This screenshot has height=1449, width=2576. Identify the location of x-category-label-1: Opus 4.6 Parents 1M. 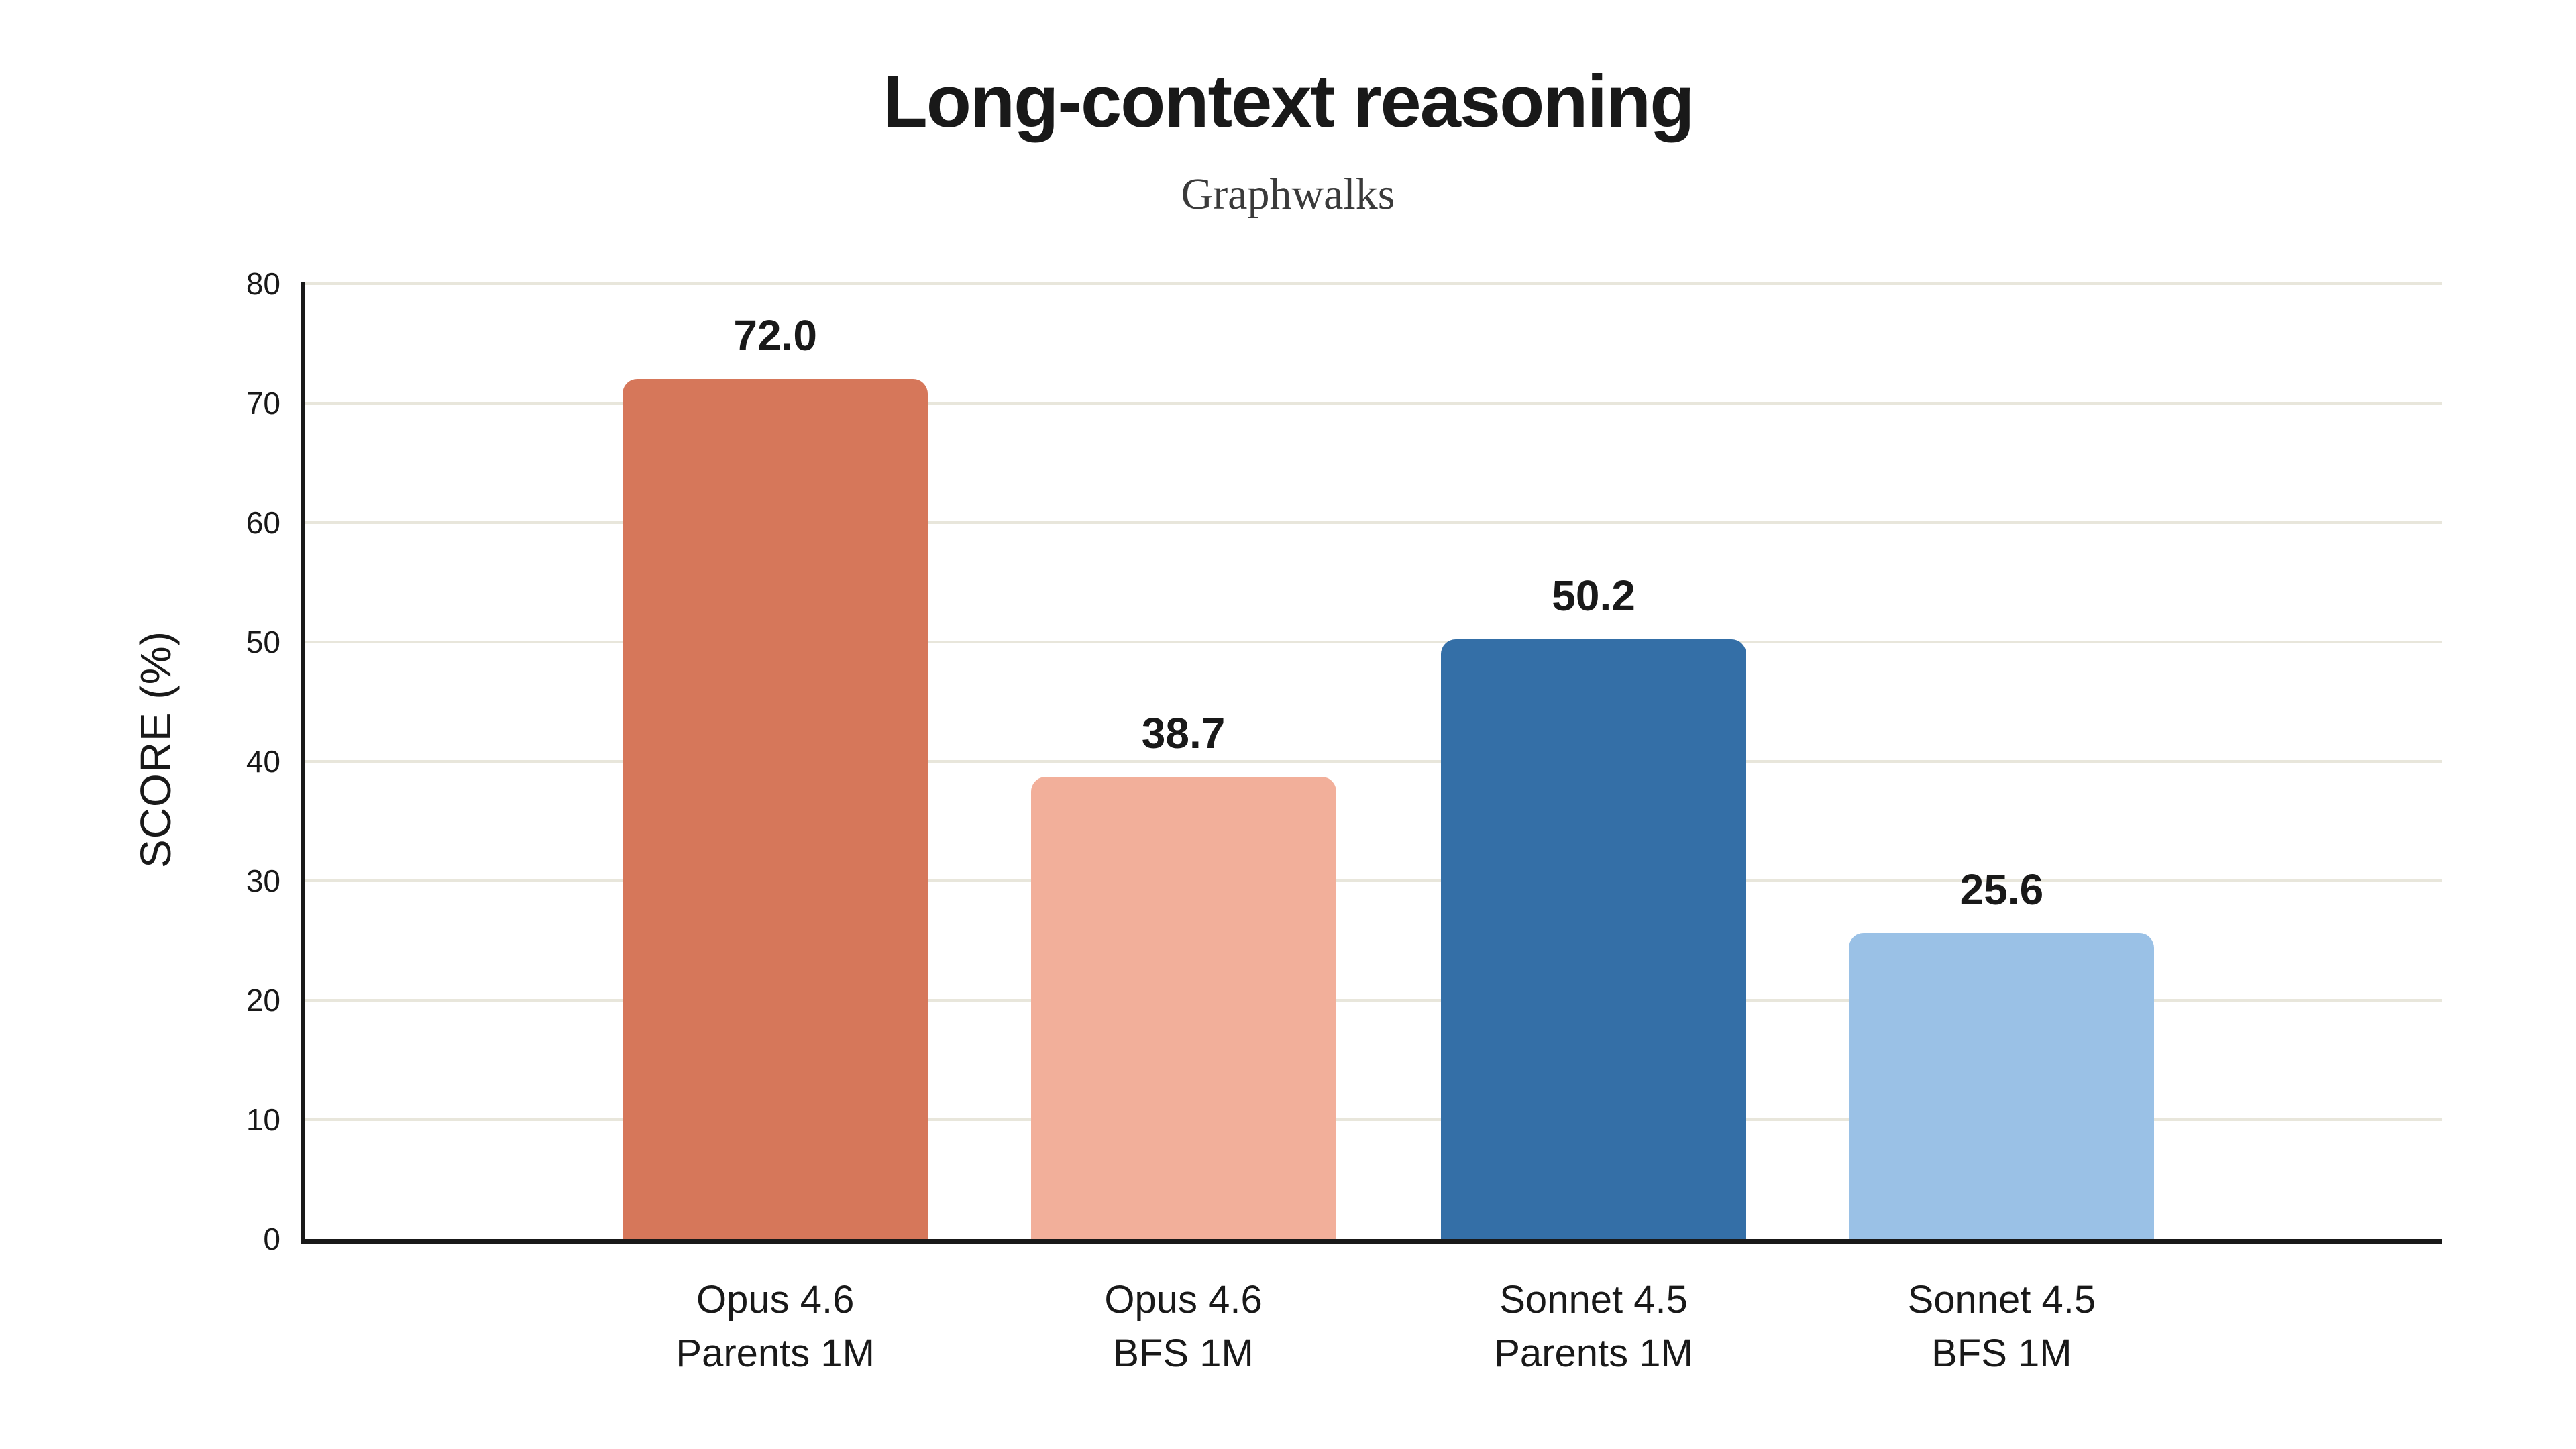
(775, 1327).